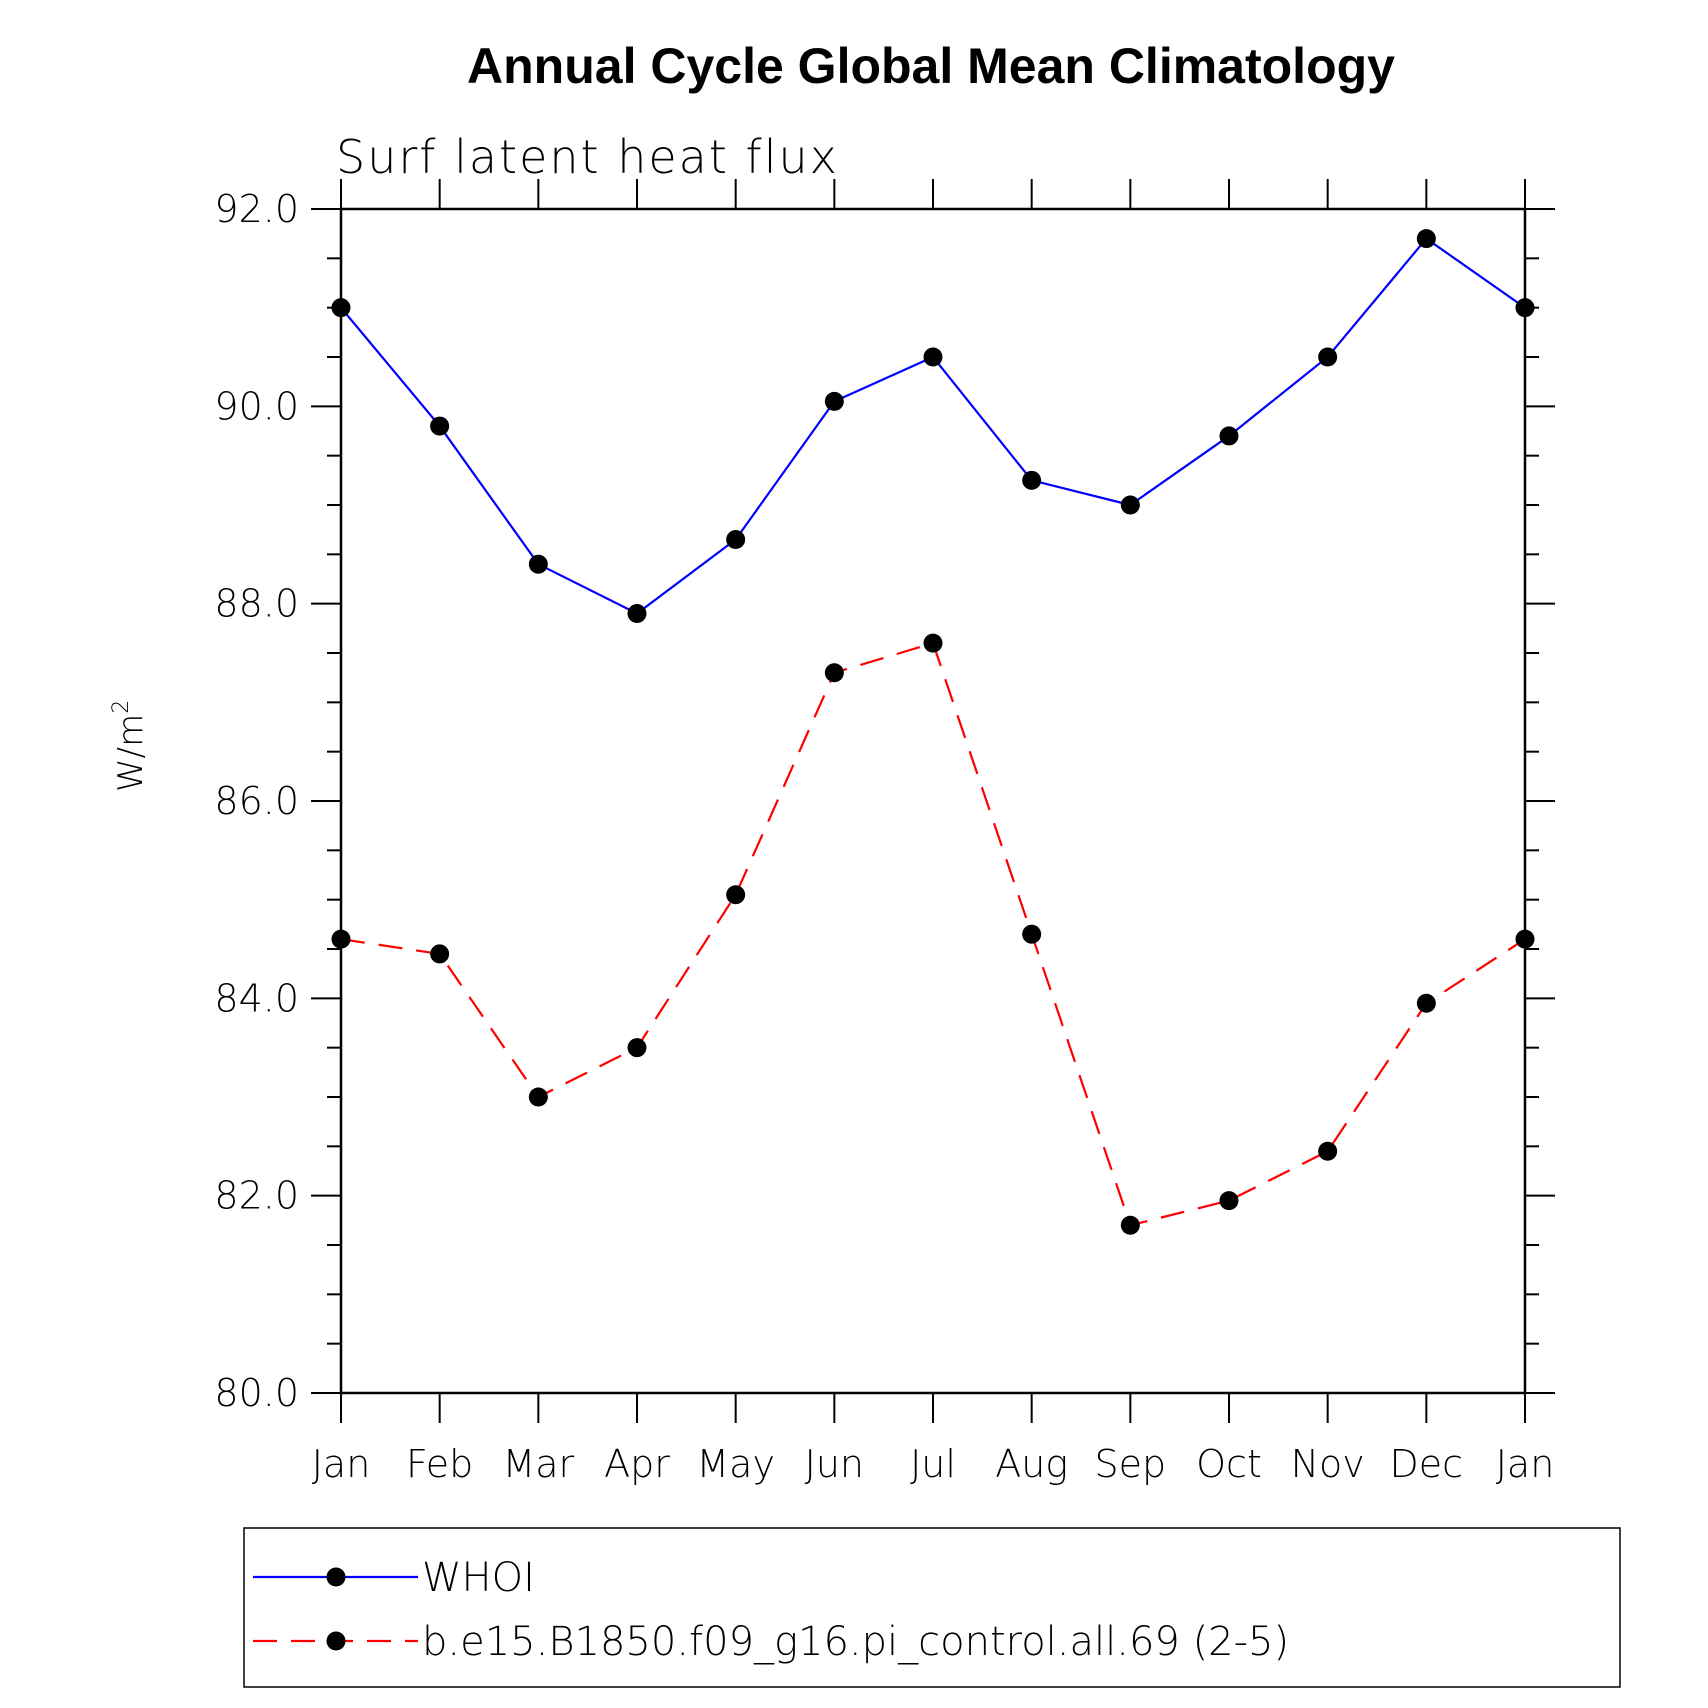 This screenshot has height=1708, width=1708. What do you see at coordinates (256, 604) in the screenshot?
I see `y-tick-label: 88.0` at bounding box center [256, 604].